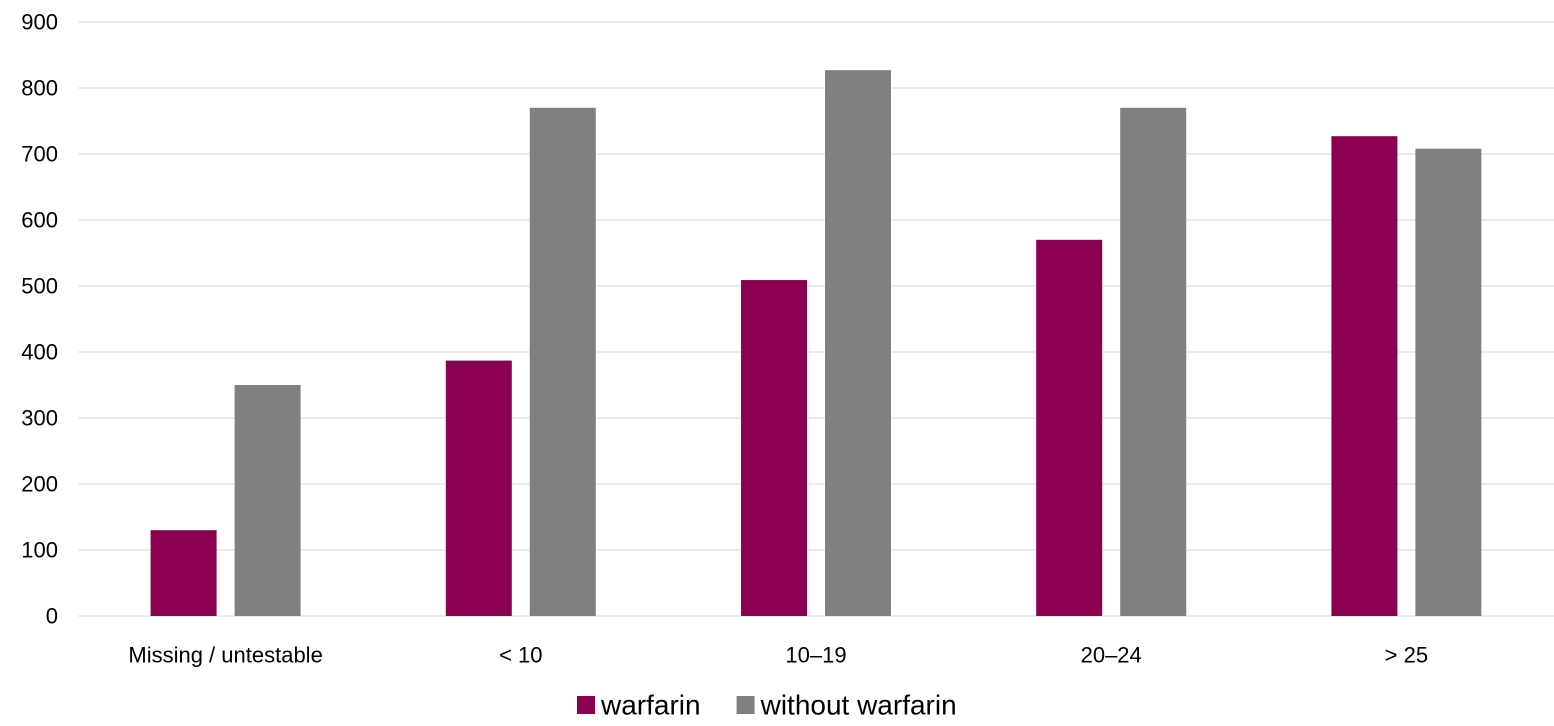 This screenshot has height=726, width=1554. I want to click on y-tick-label: 400, so click(39, 352).